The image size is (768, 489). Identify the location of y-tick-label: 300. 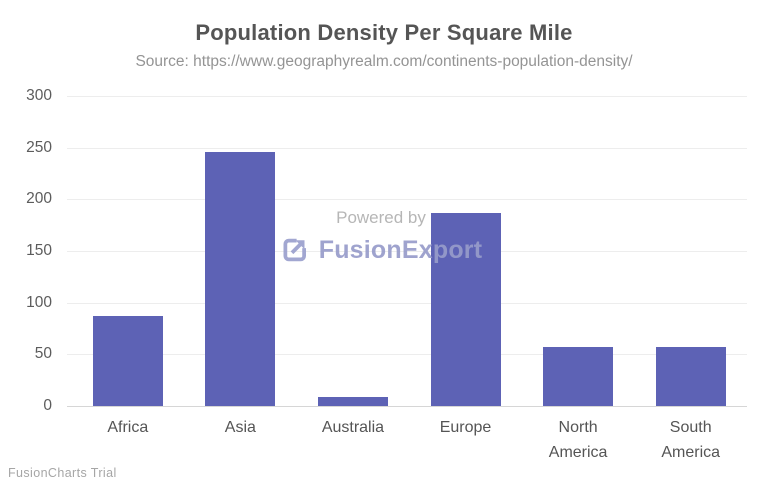
(39, 95).